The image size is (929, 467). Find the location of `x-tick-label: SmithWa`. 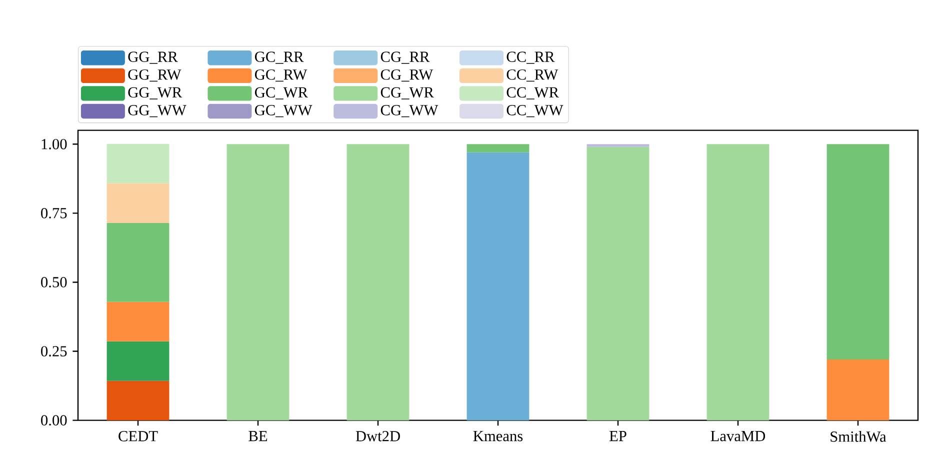

x-tick-label: SmithWa is located at coordinates (858, 436).